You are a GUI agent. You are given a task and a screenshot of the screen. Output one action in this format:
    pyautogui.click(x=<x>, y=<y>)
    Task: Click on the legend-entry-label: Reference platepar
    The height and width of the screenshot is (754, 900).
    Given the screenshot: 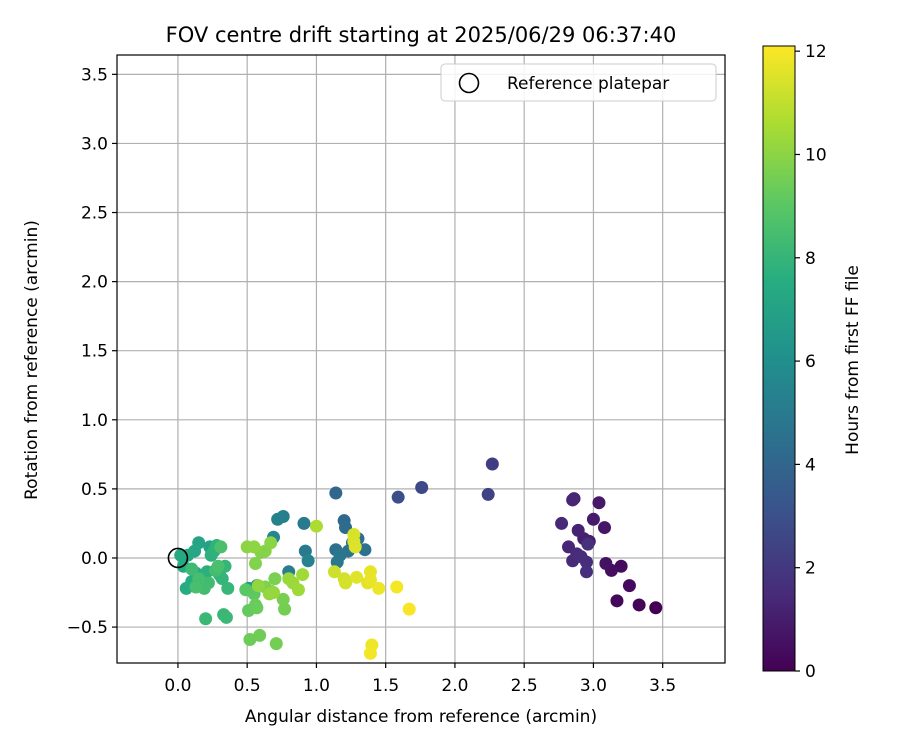 What is the action you would take?
    pyautogui.click(x=588, y=84)
    